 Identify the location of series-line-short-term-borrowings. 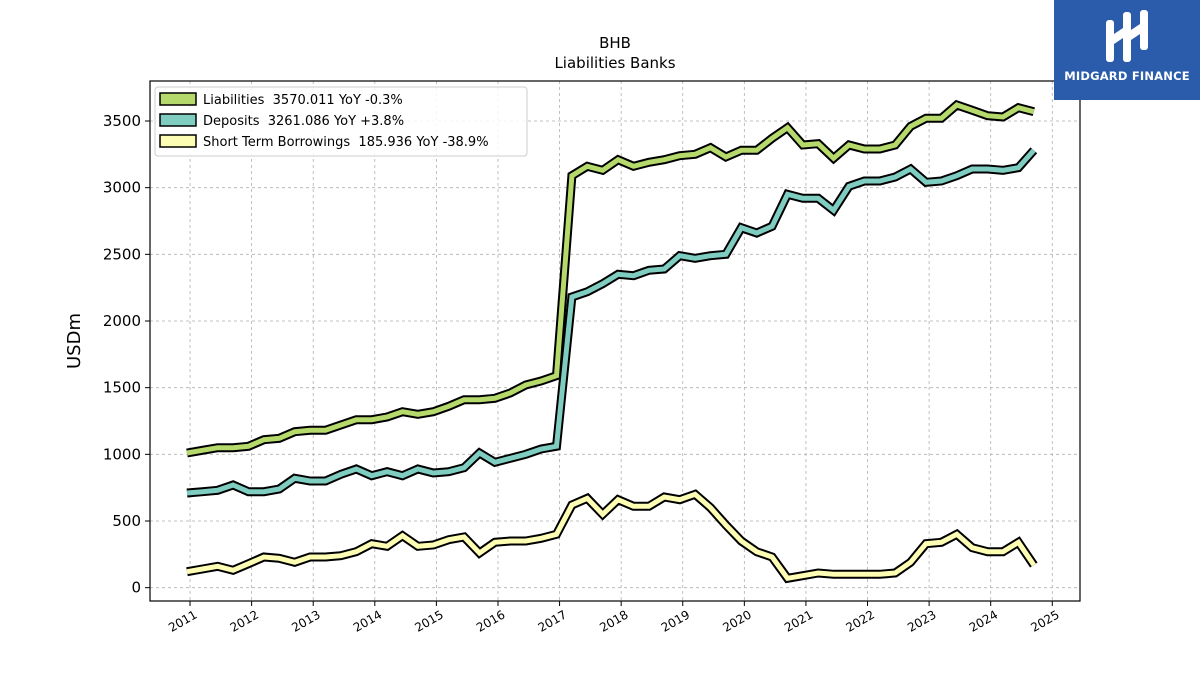
(611, 536).